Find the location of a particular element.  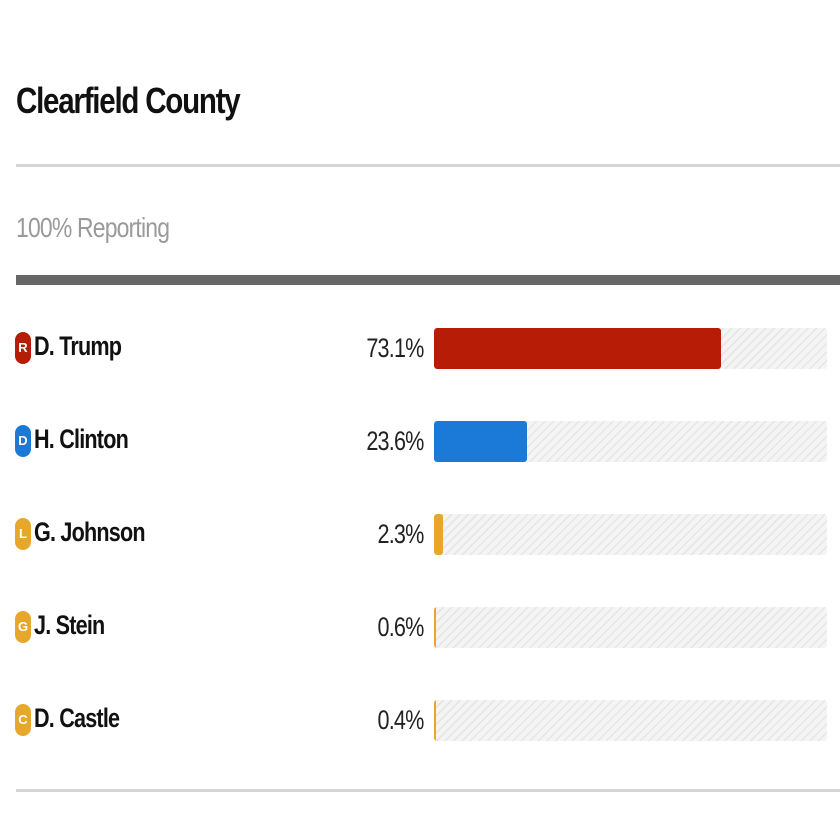

party-badge-republican: R is located at coordinates (23, 348).